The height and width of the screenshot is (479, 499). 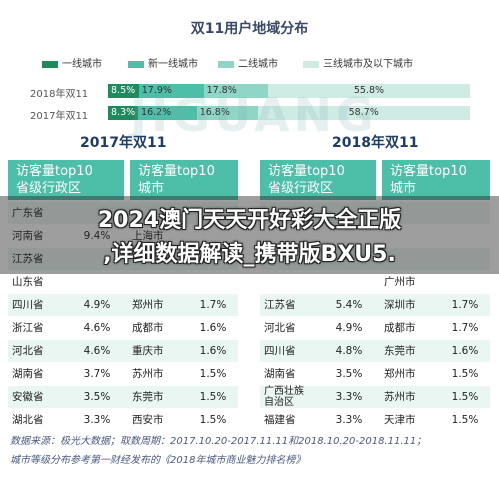 I want to click on city-name: 成都市, so click(x=400, y=328).